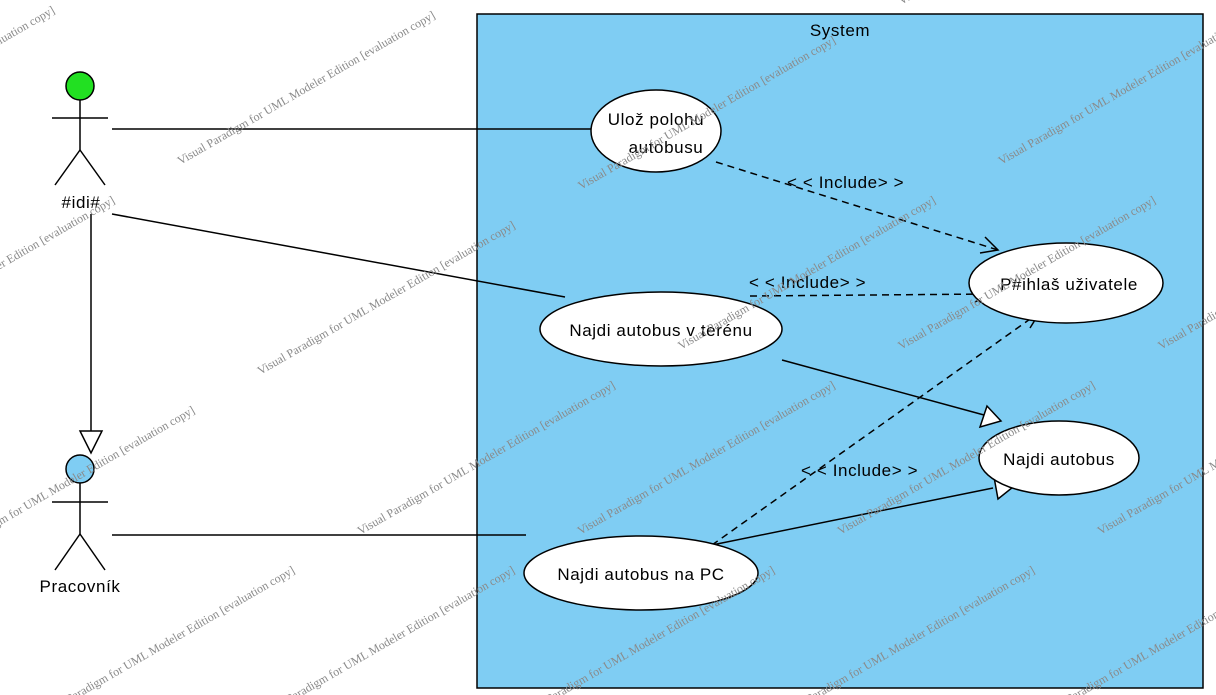  What do you see at coordinates (807, 282) in the screenshot?
I see `include-label-najdi-teren: < < Include> >` at bounding box center [807, 282].